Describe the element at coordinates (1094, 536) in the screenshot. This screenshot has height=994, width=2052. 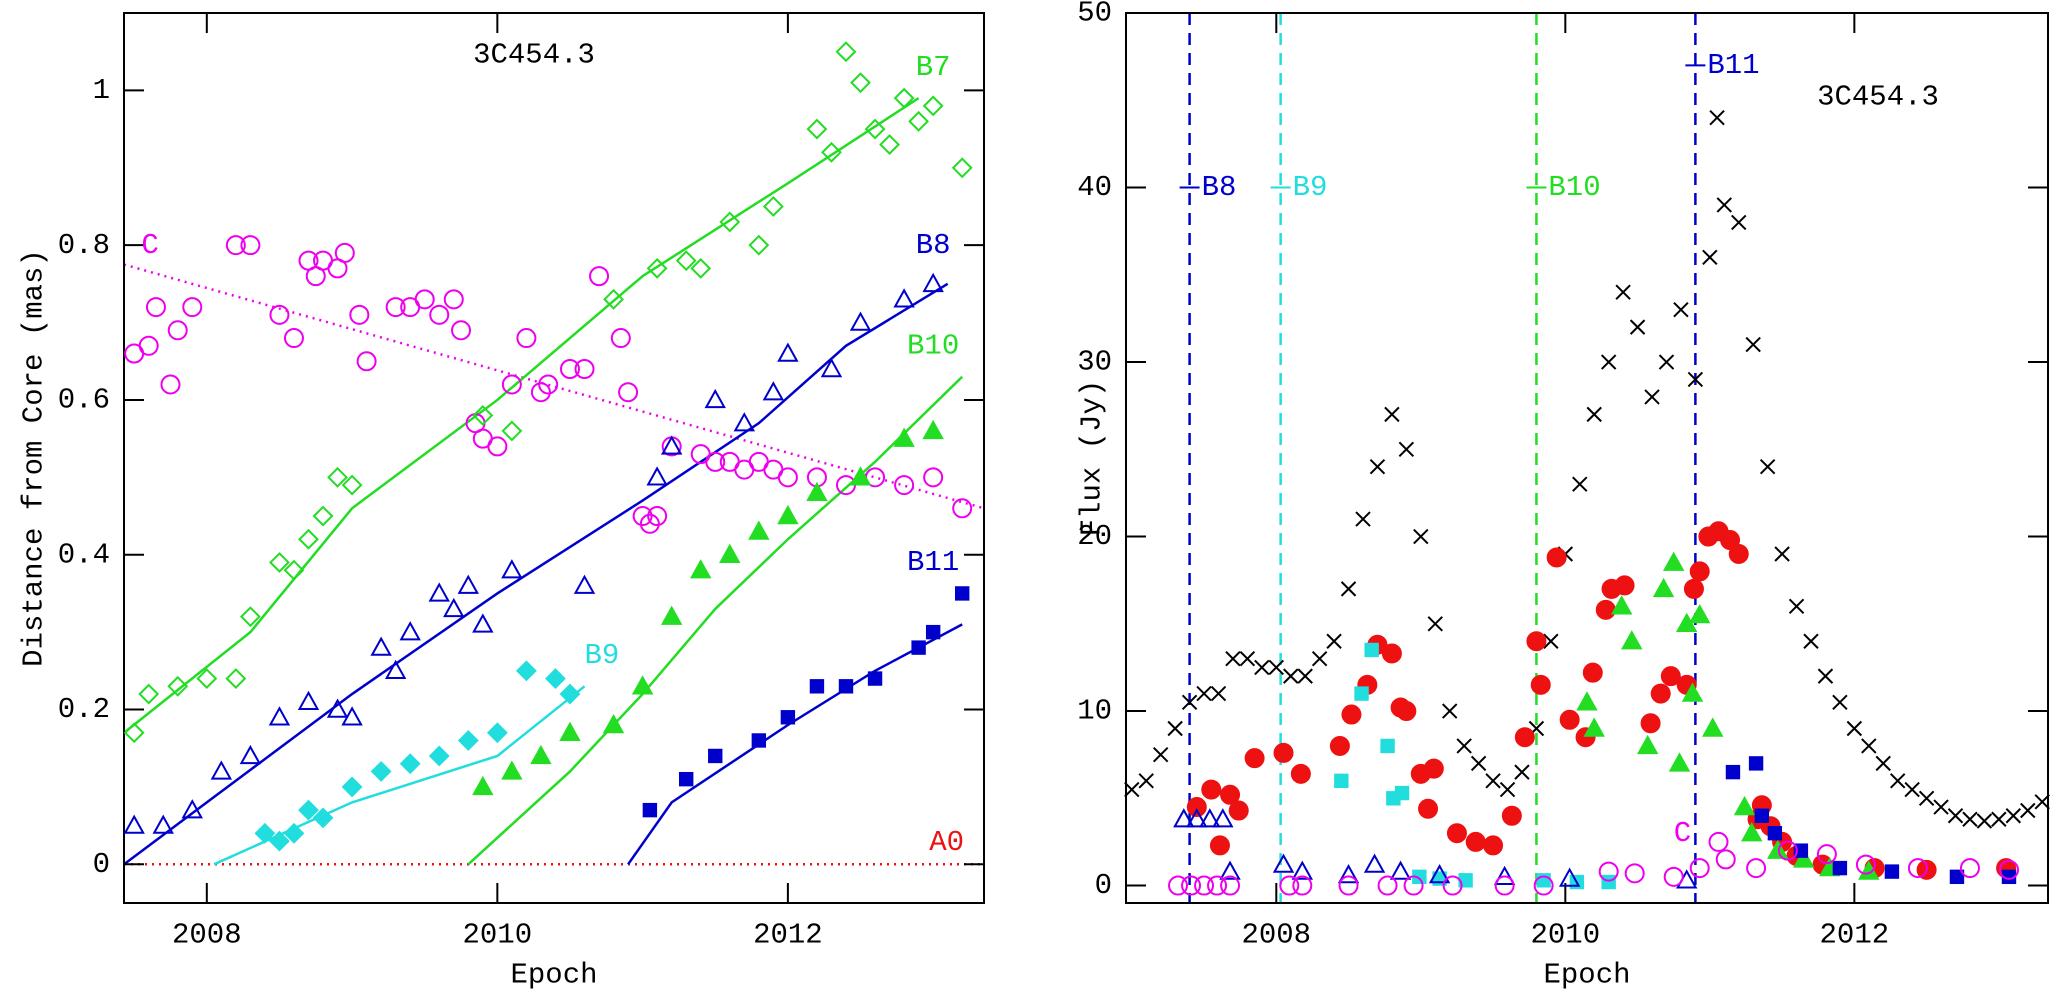
I see `y-tick-label: 20` at that location.